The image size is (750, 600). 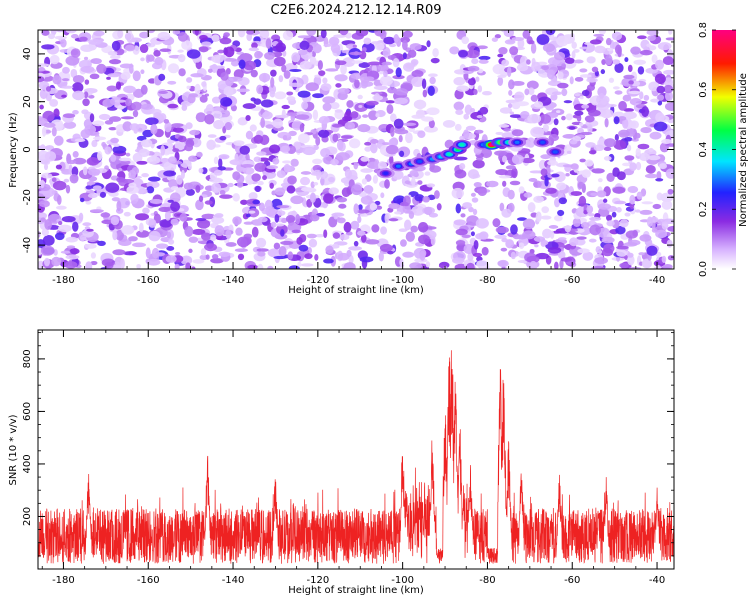 What do you see at coordinates (386, 173) in the screenshot?
I see `signal-feature` at bounding box center [386, 173].